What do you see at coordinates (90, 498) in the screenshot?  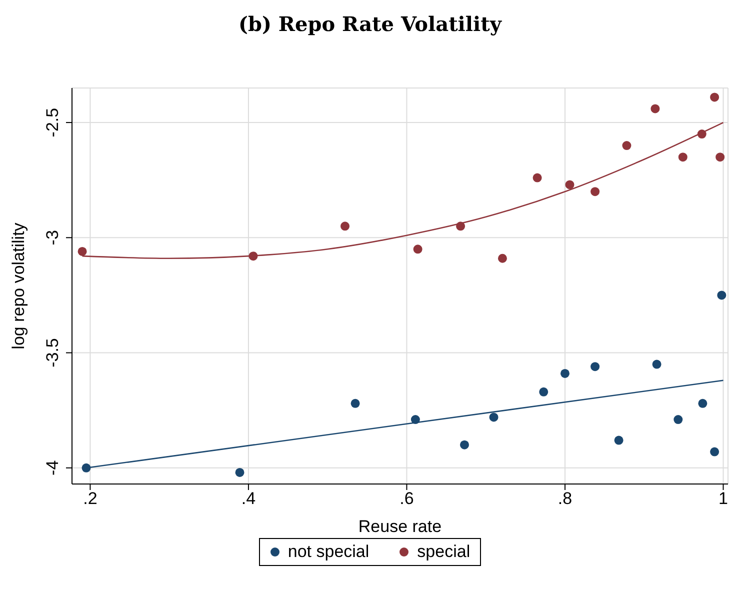 I see `x-tick-label: .2` at bounding box center [90, 498].